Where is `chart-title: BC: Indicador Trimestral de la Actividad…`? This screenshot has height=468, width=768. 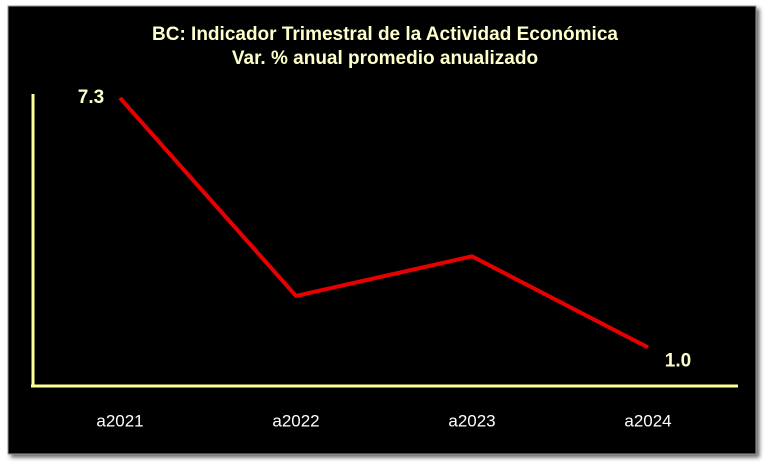 chart-title: BC: Indicador Trimestral de la Actividad… is located at coordinates (385, 34).